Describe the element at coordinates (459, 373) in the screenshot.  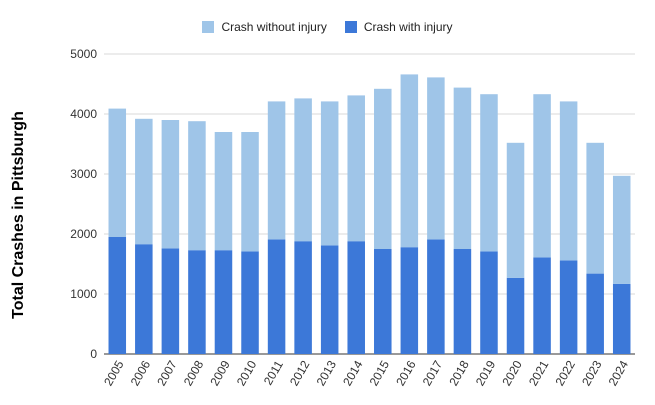
I see `x-tick-label: 2018` at that location.